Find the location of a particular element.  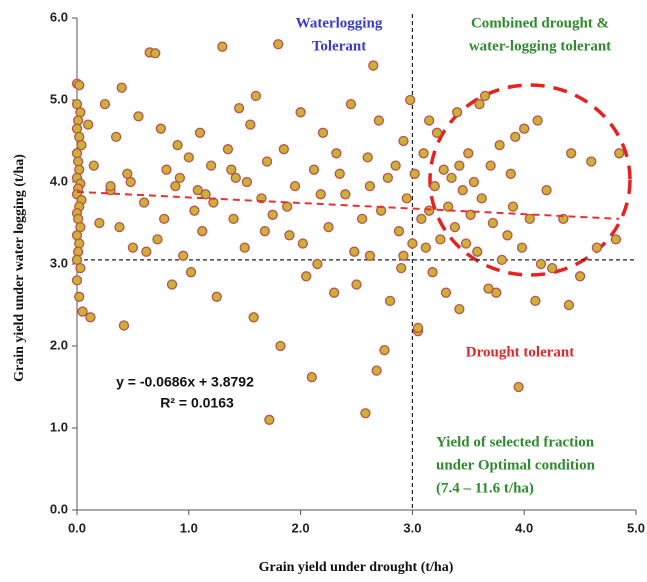

y-tick-label: 2.0 is located at coordinates (59, 344).